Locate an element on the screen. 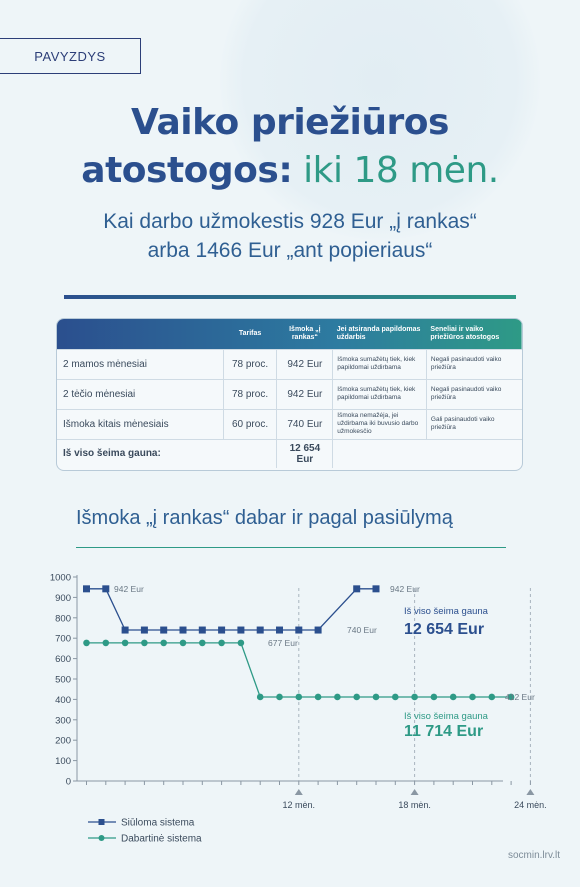 The width and height of the screenshot is (580, 887). y-tick-label: 600 is located at coordinates (63, 659).